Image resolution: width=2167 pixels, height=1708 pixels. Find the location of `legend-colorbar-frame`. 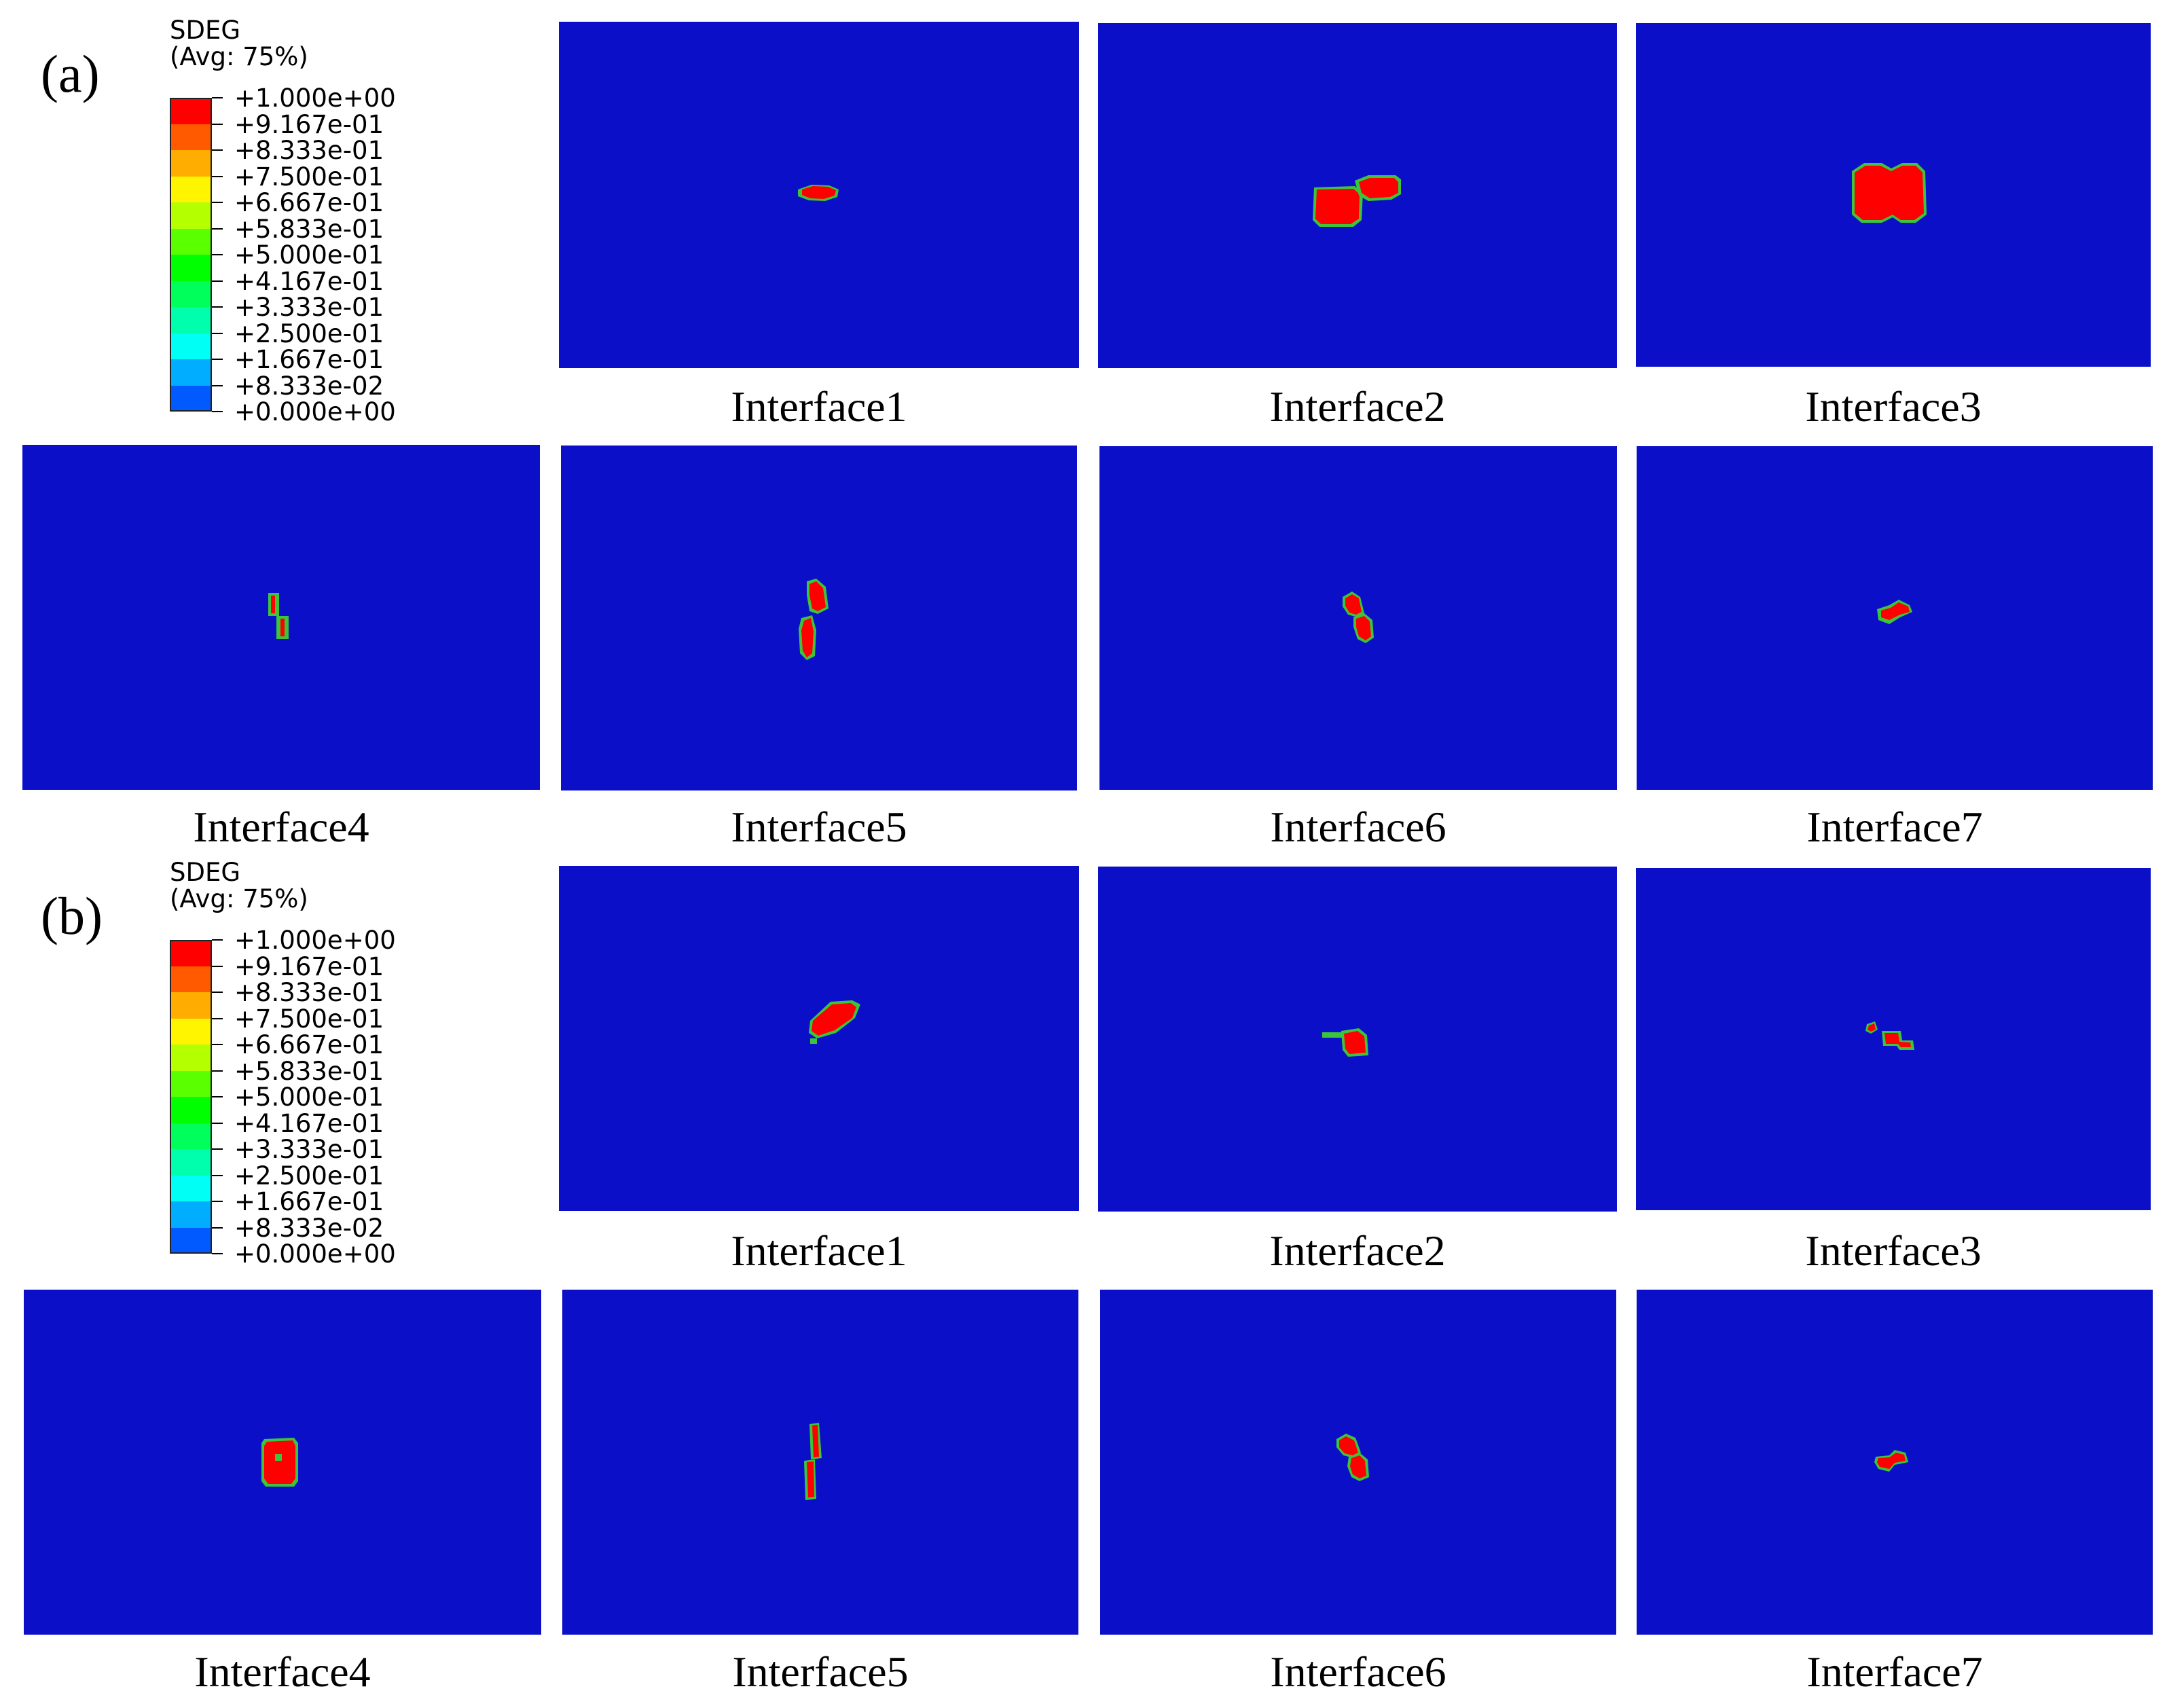

legend-colorbar-frame is located at coordinates (191, 255).